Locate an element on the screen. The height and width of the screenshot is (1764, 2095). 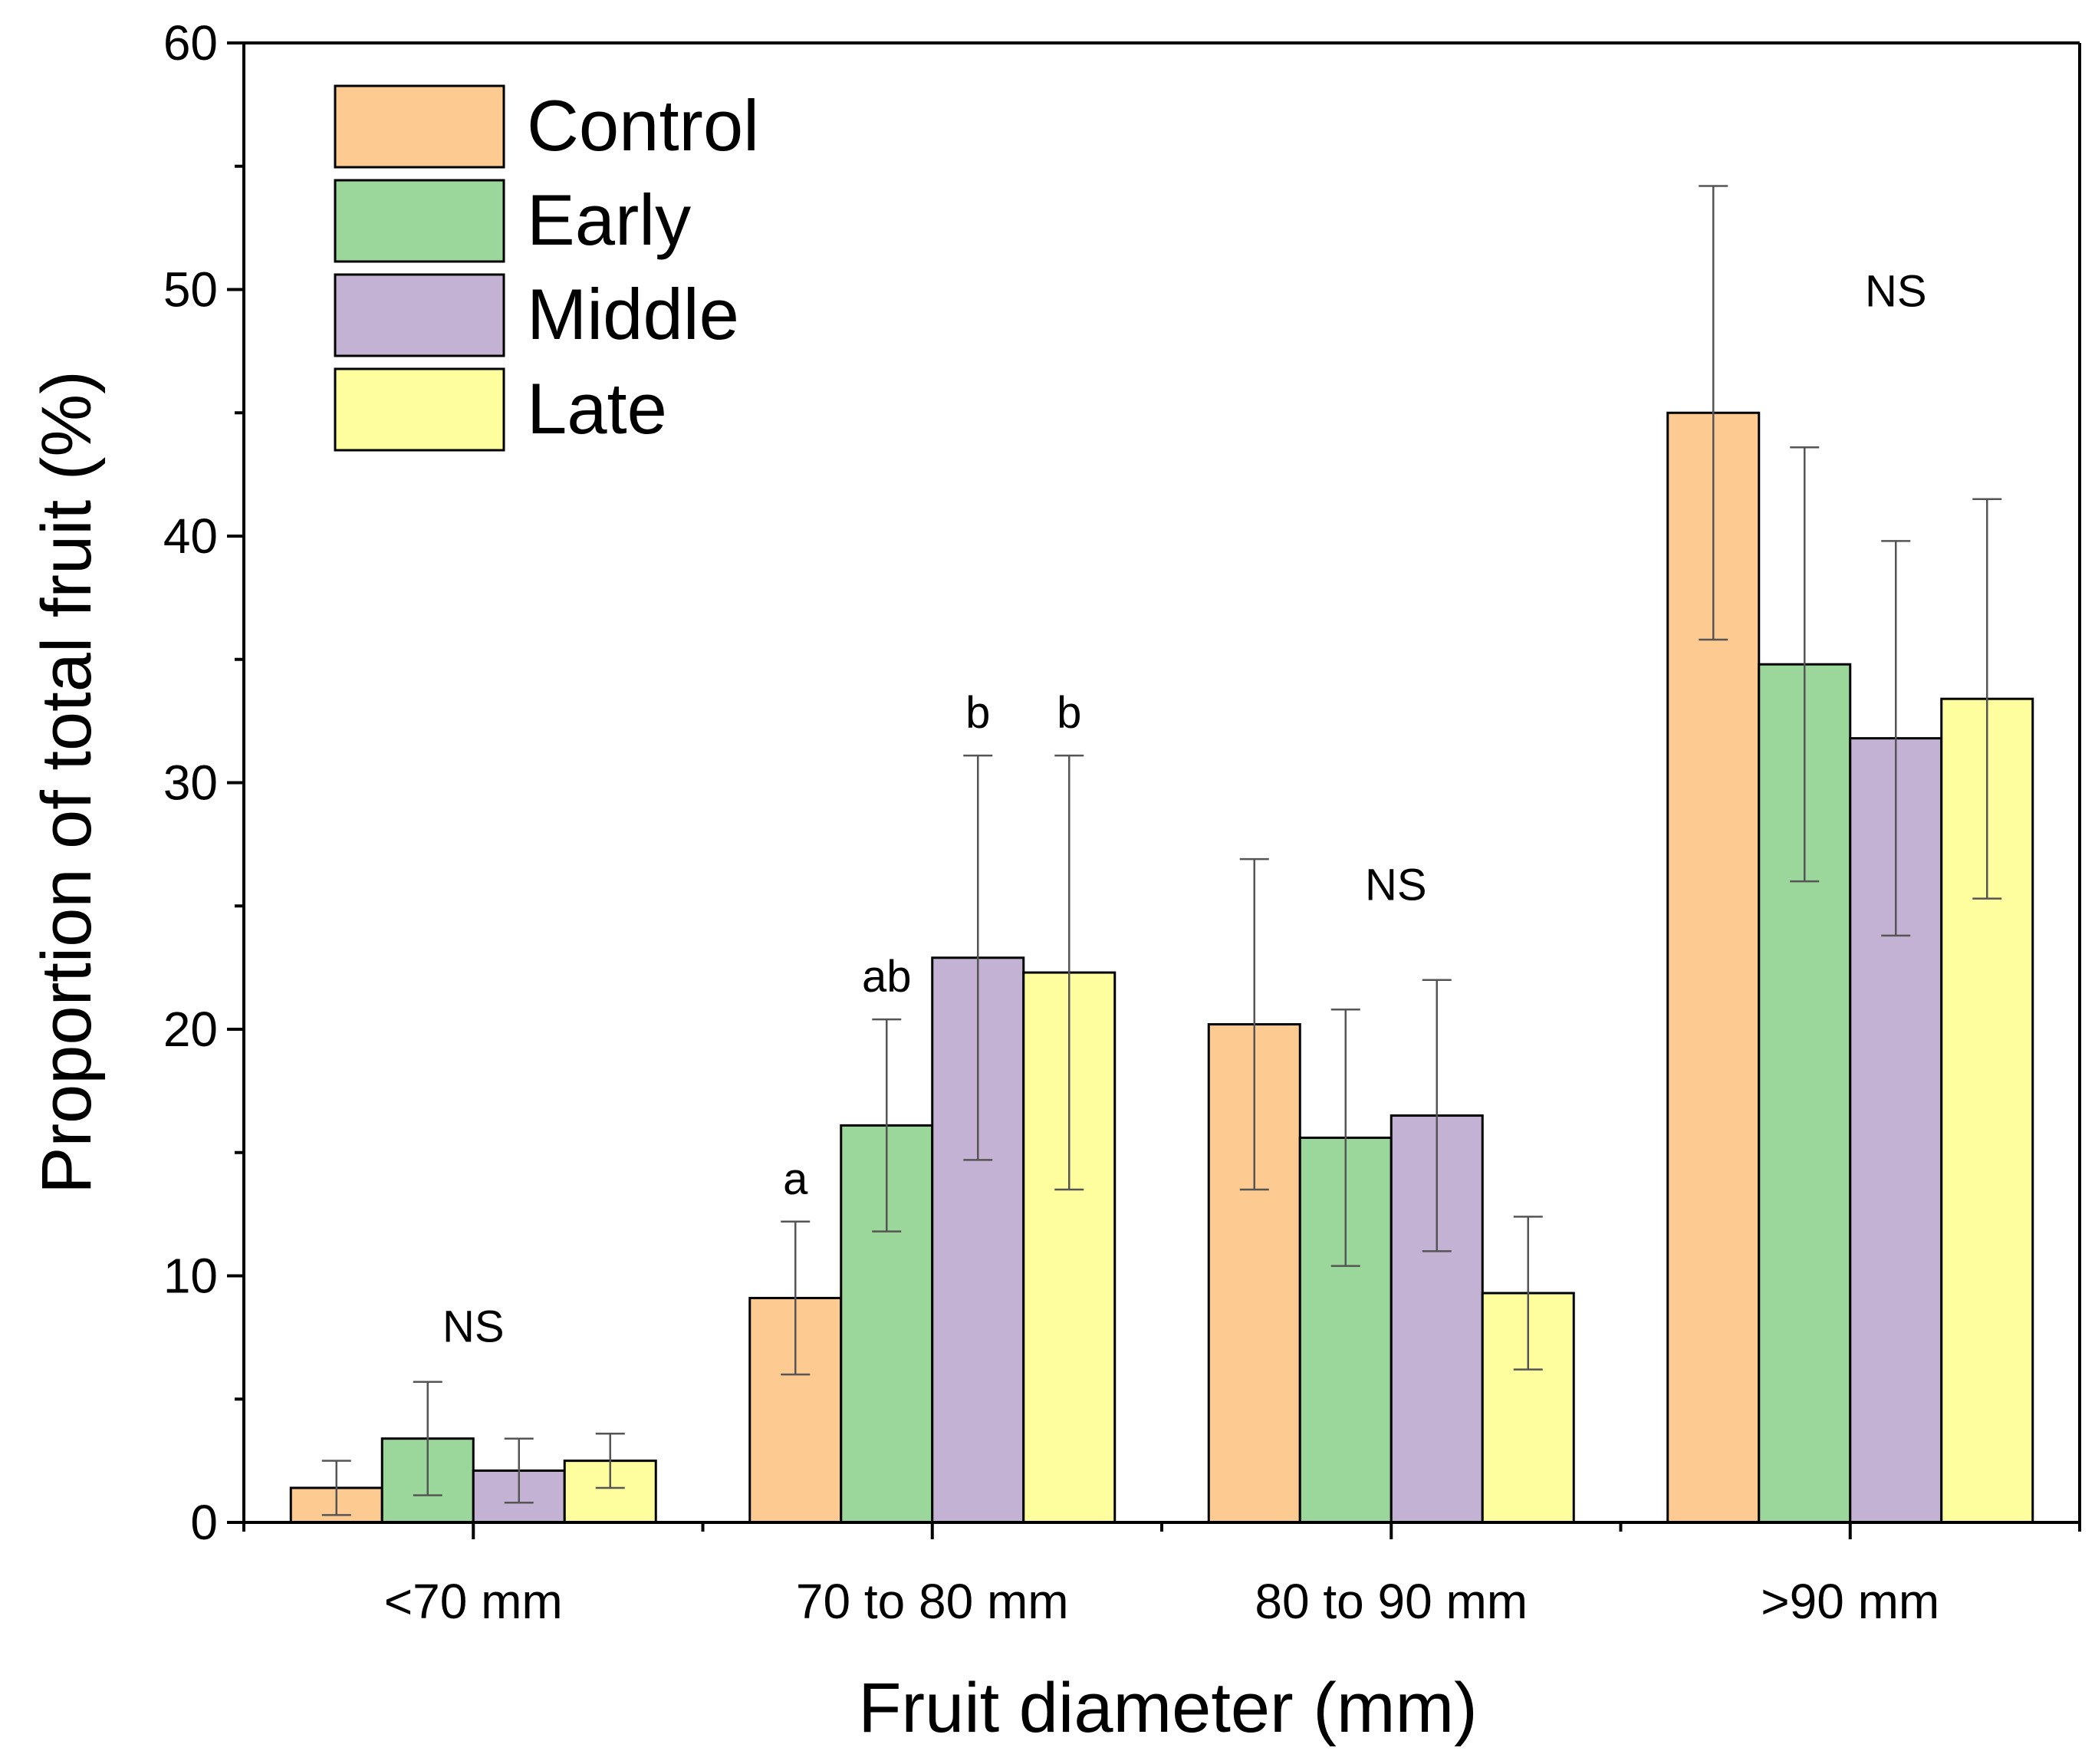
y-tick-label: 10 is located at coordinates (190, 1276).